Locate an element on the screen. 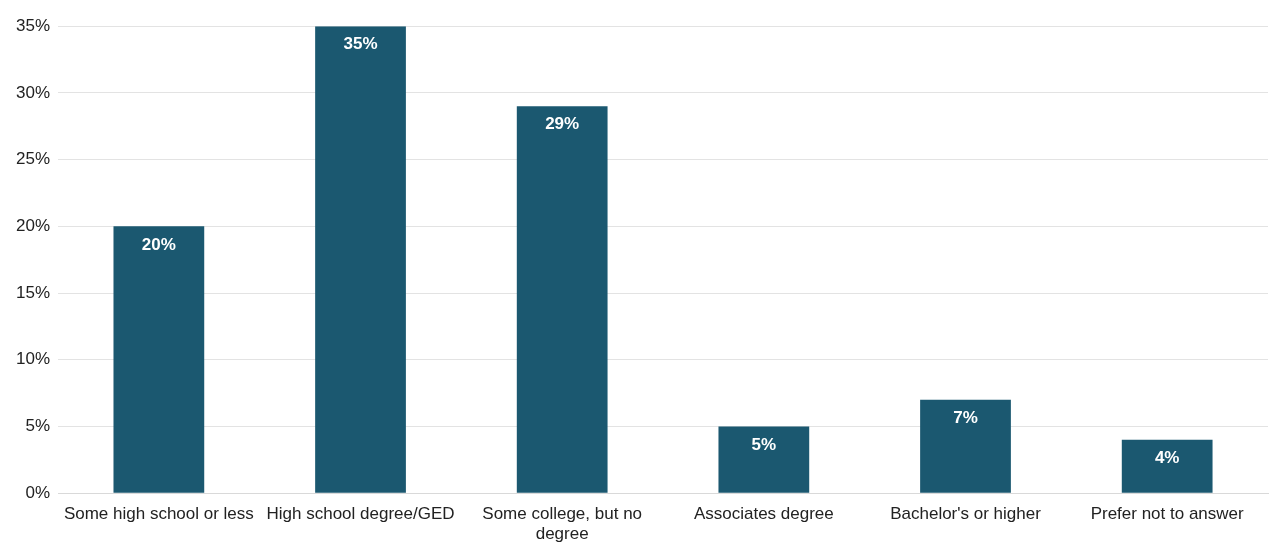 The width and height of the screenshot is (1286, 556). data-label: 5% is located at coordinates (764, 444).